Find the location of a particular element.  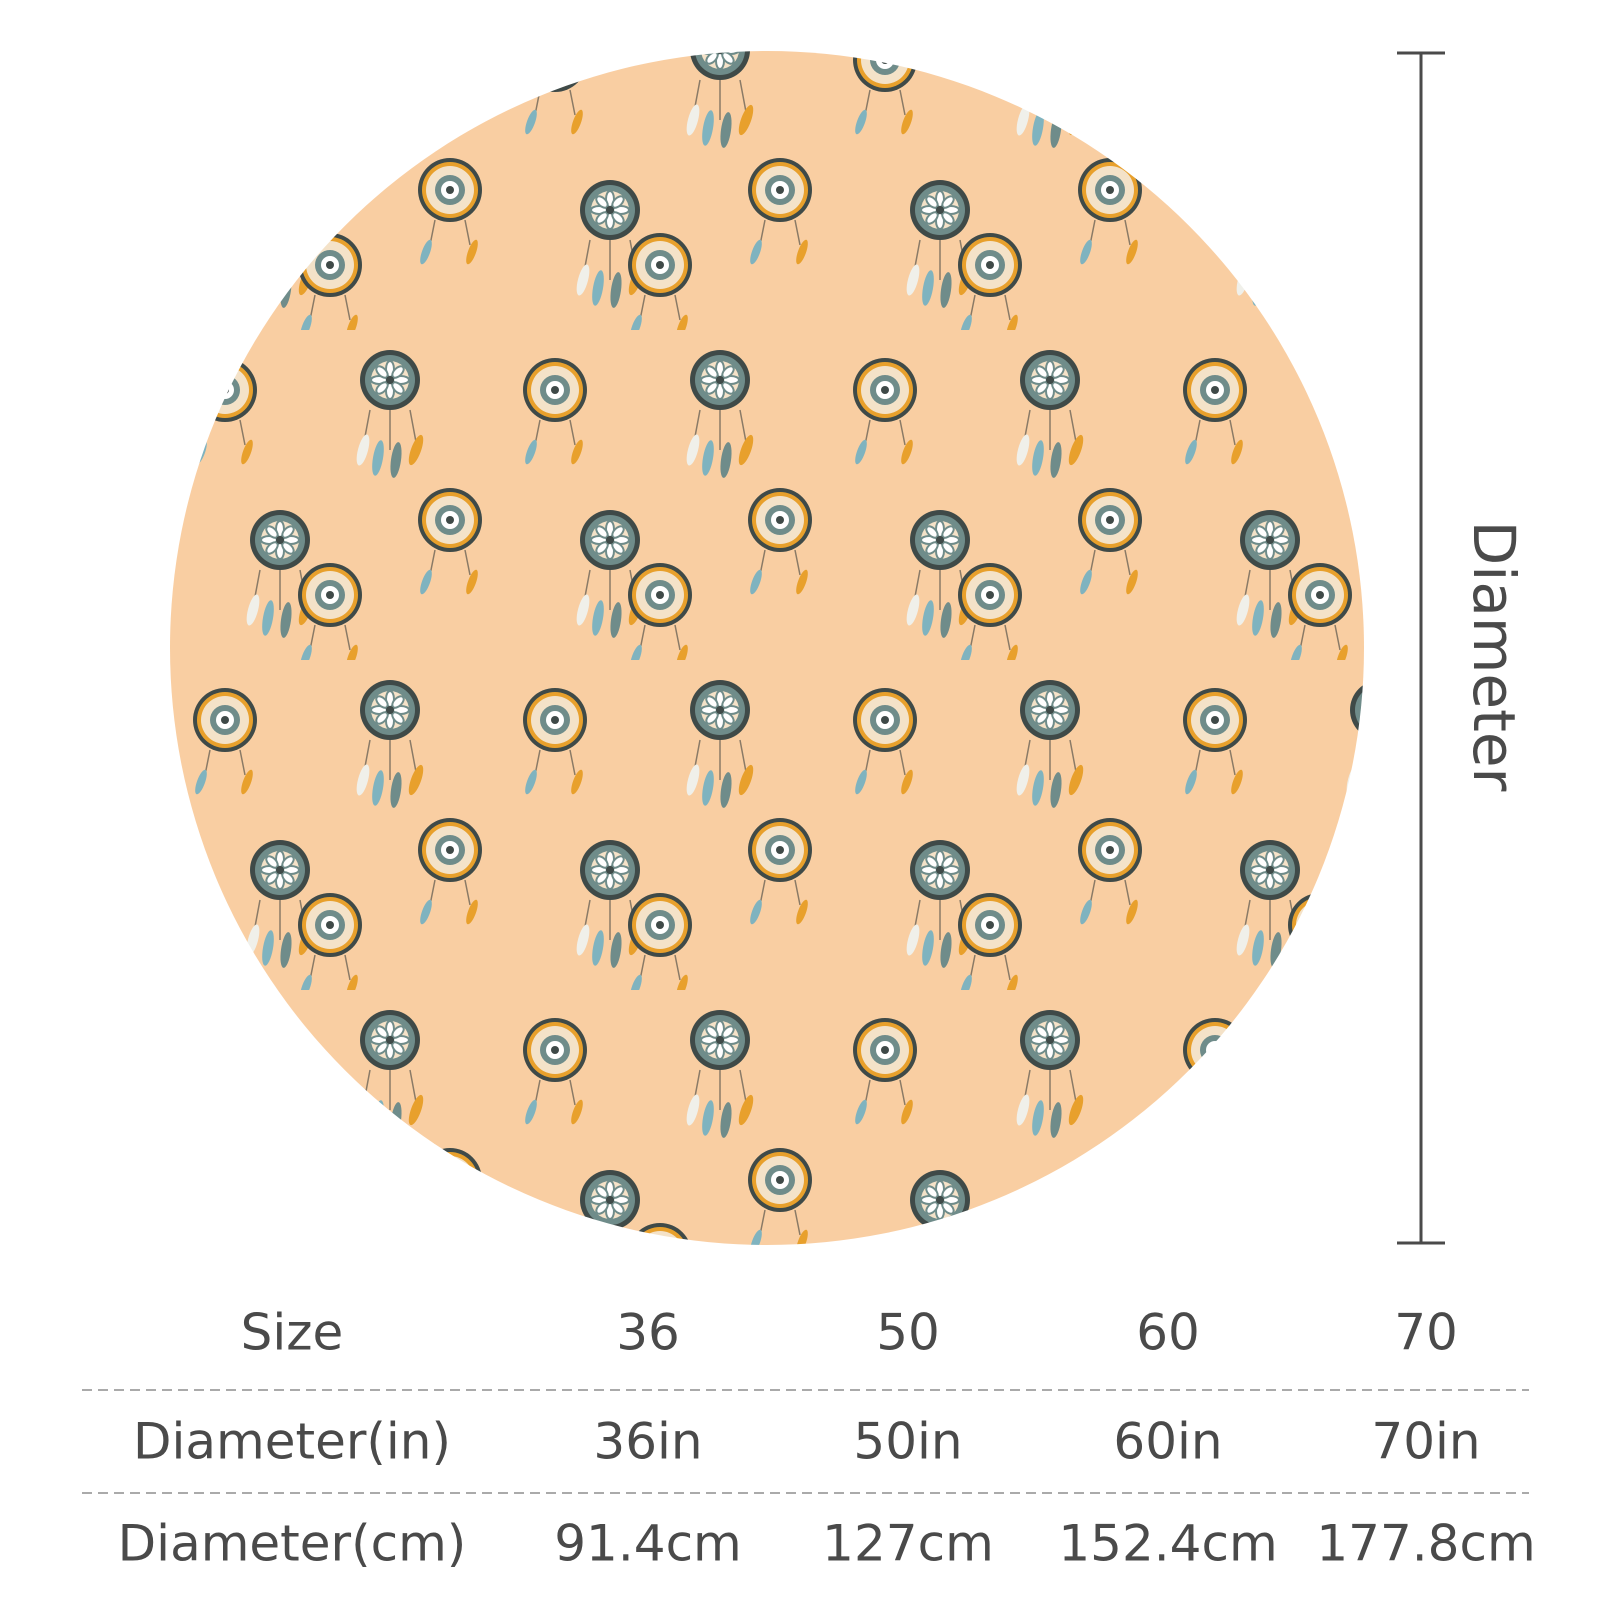

row-header: Diameter(cm) is located at coordinates (292, 1544).